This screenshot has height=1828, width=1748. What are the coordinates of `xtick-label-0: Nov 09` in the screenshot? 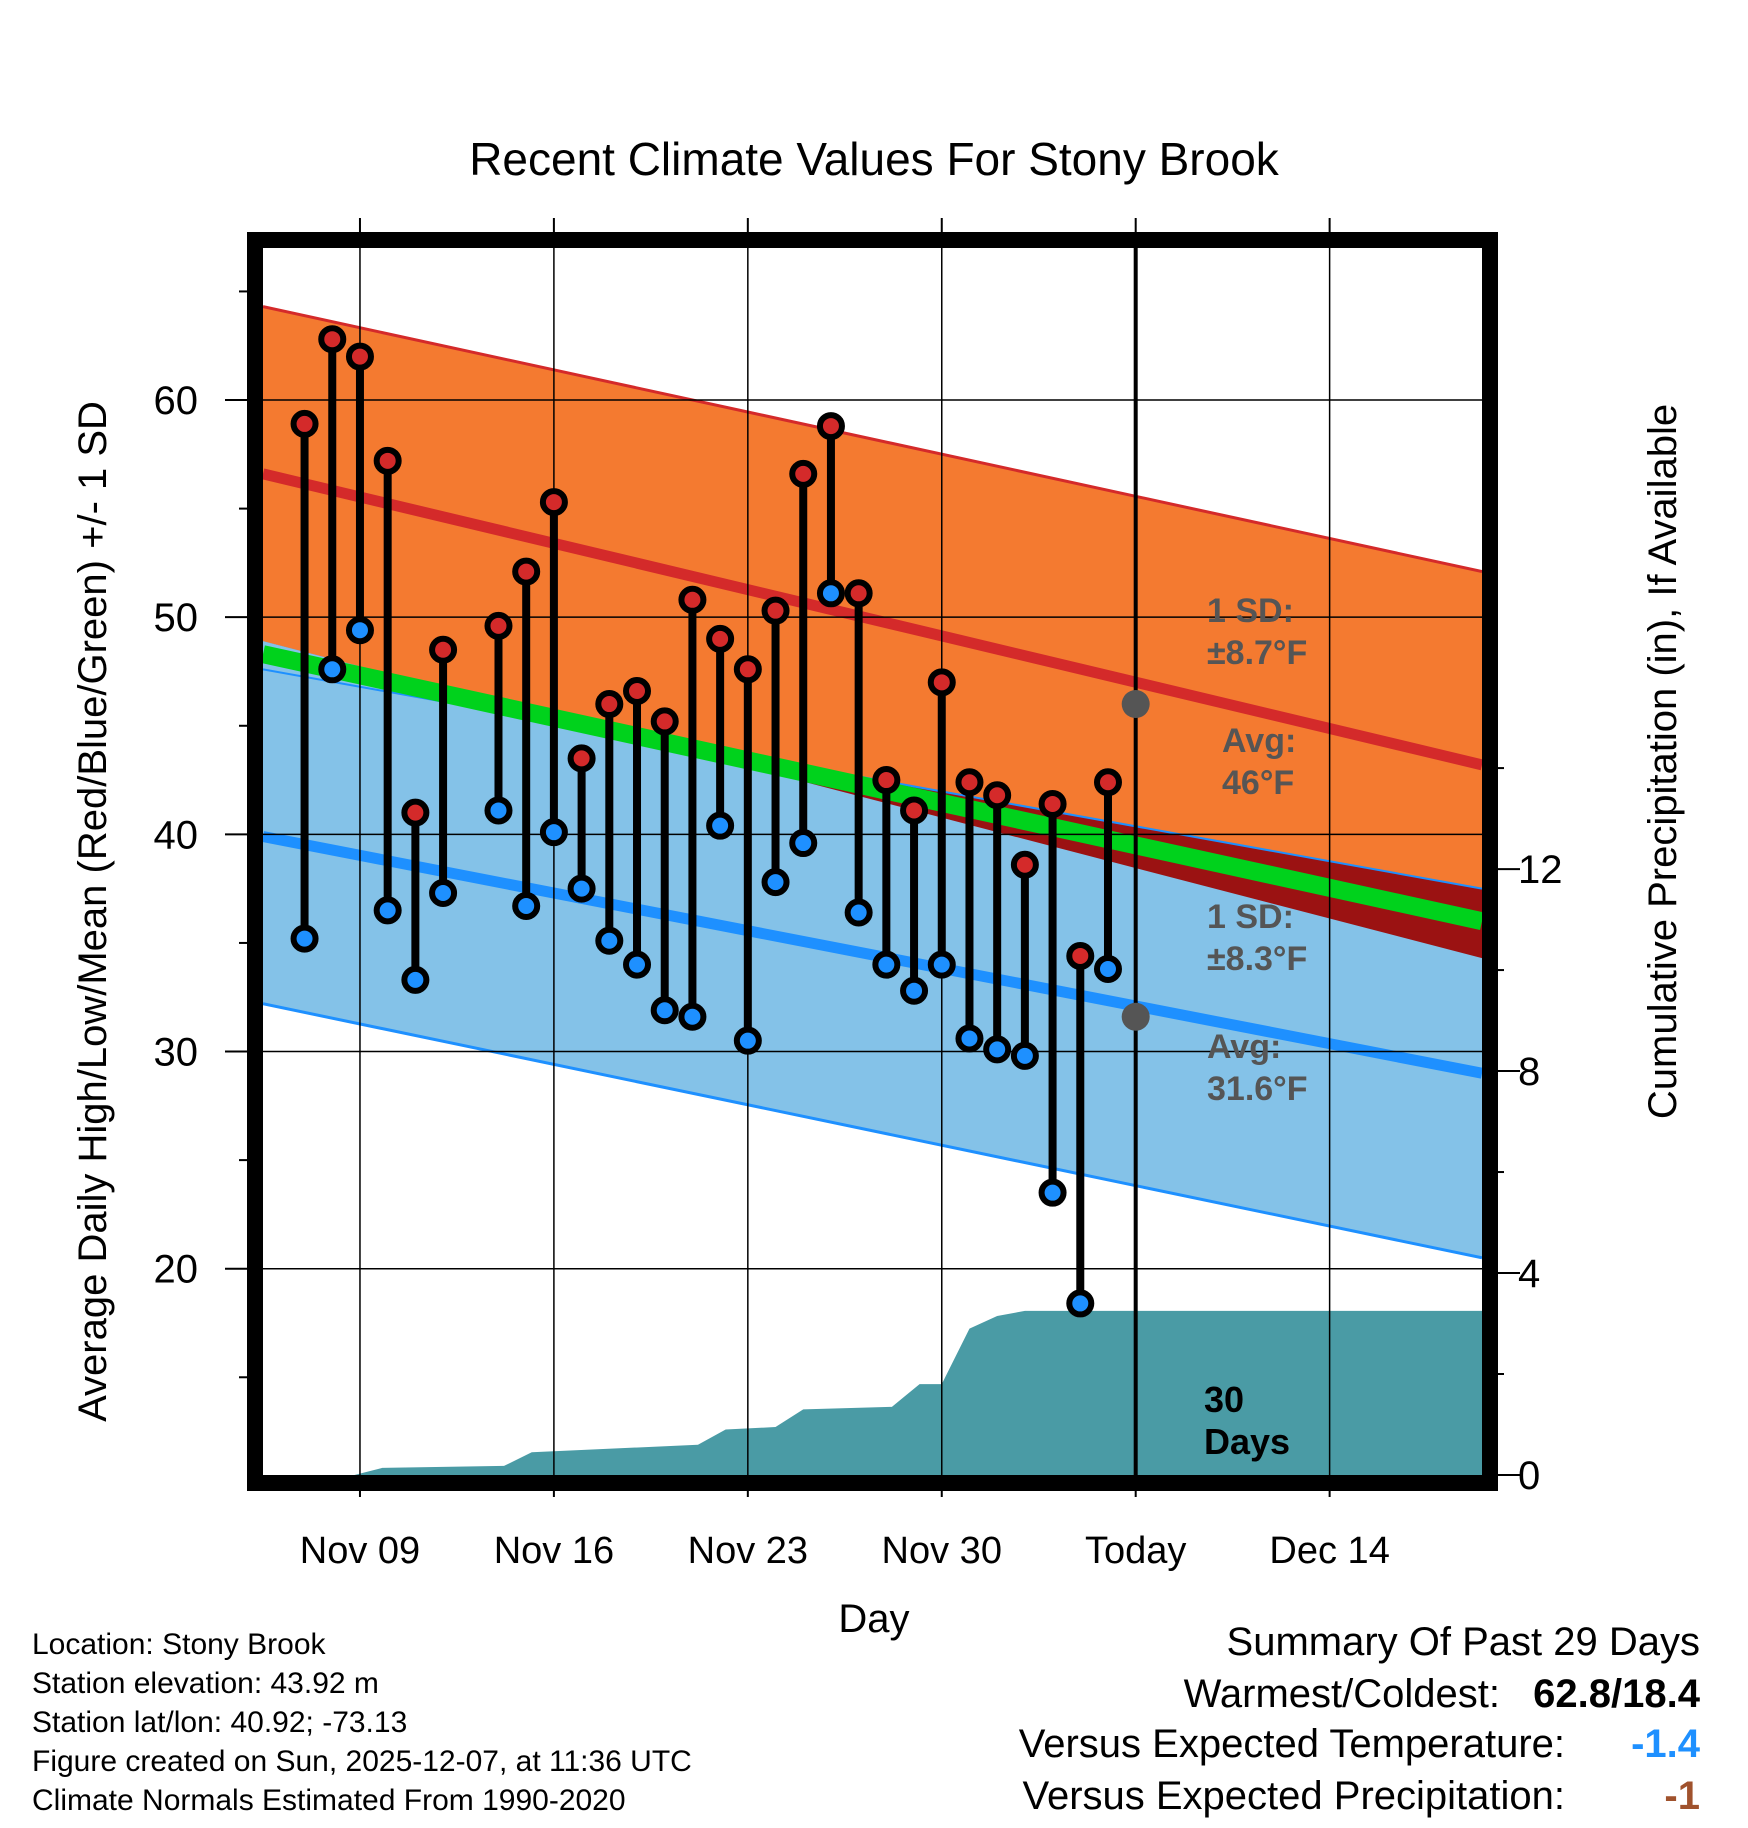 It's located at (360, 1551).